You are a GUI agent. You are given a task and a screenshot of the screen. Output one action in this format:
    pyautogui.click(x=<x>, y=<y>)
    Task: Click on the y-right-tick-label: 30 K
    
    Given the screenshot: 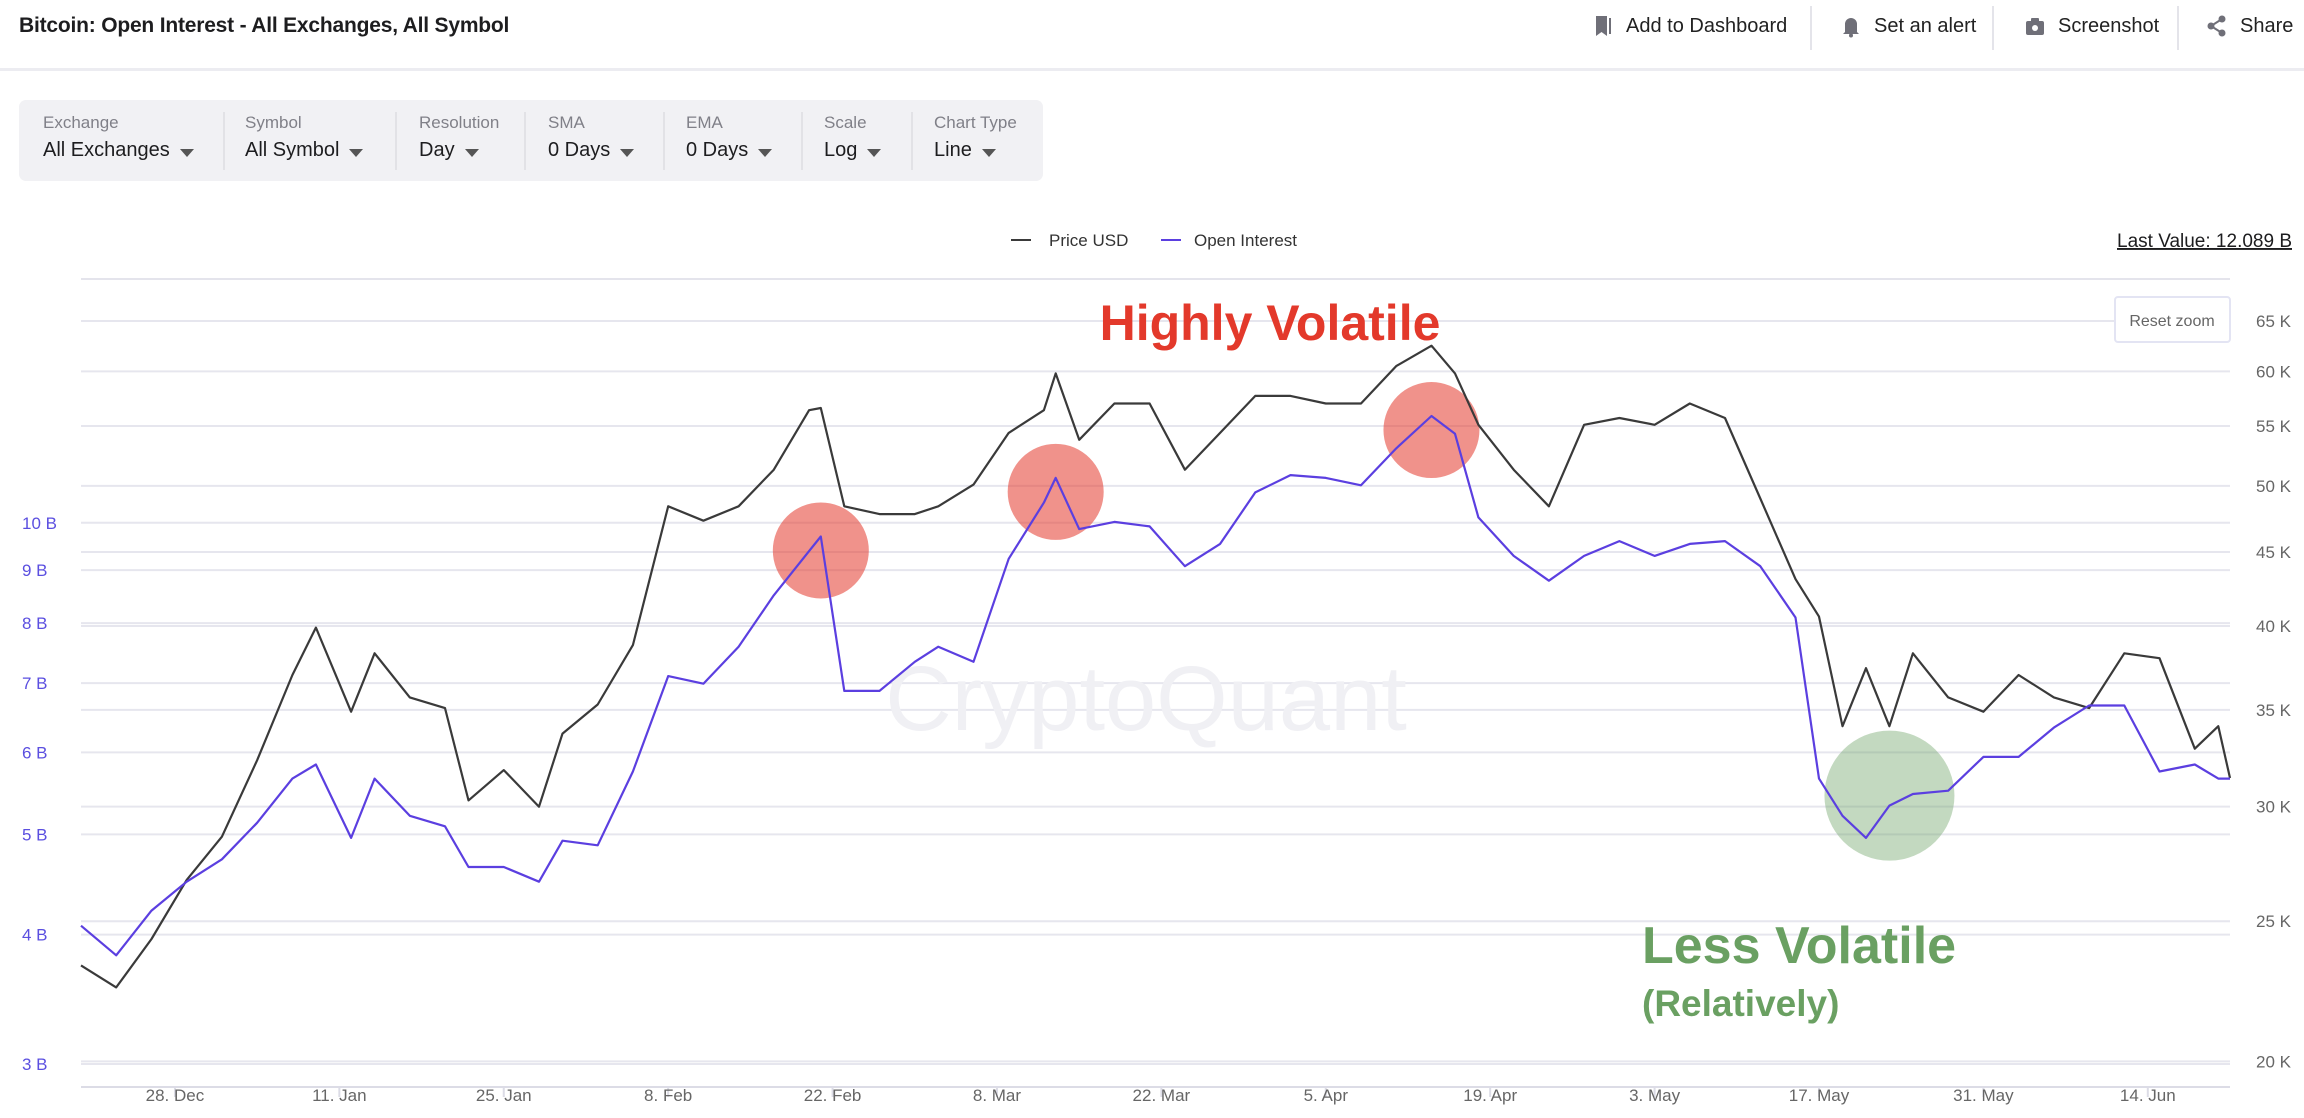 What is the action you would take?
    pyautogui.click(x=2274, y=807)
    